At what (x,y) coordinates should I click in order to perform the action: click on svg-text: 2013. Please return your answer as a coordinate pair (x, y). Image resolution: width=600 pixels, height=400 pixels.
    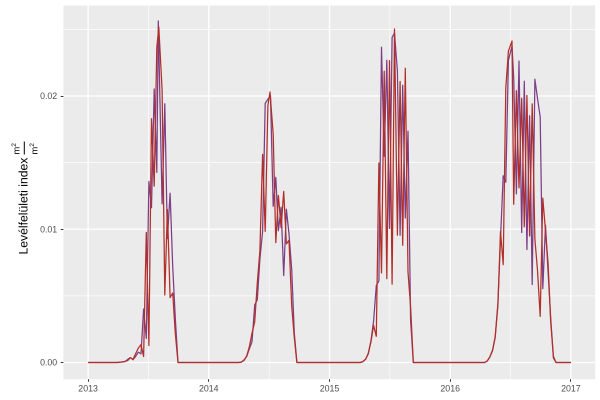
    Looking at the image, I should click on (88, 388).